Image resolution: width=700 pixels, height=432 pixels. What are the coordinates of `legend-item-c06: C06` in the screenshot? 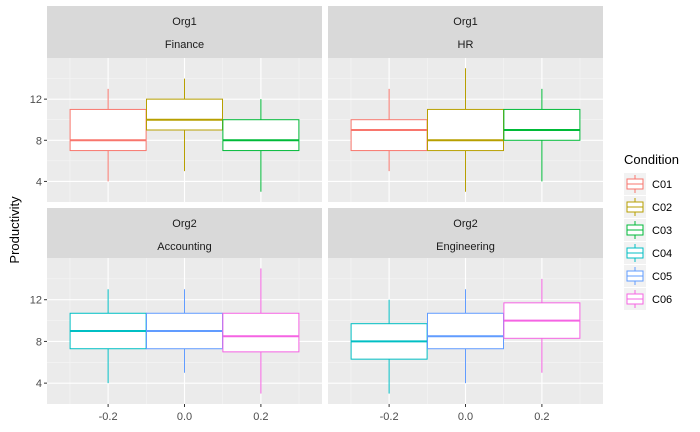 It's located at (648, 299).